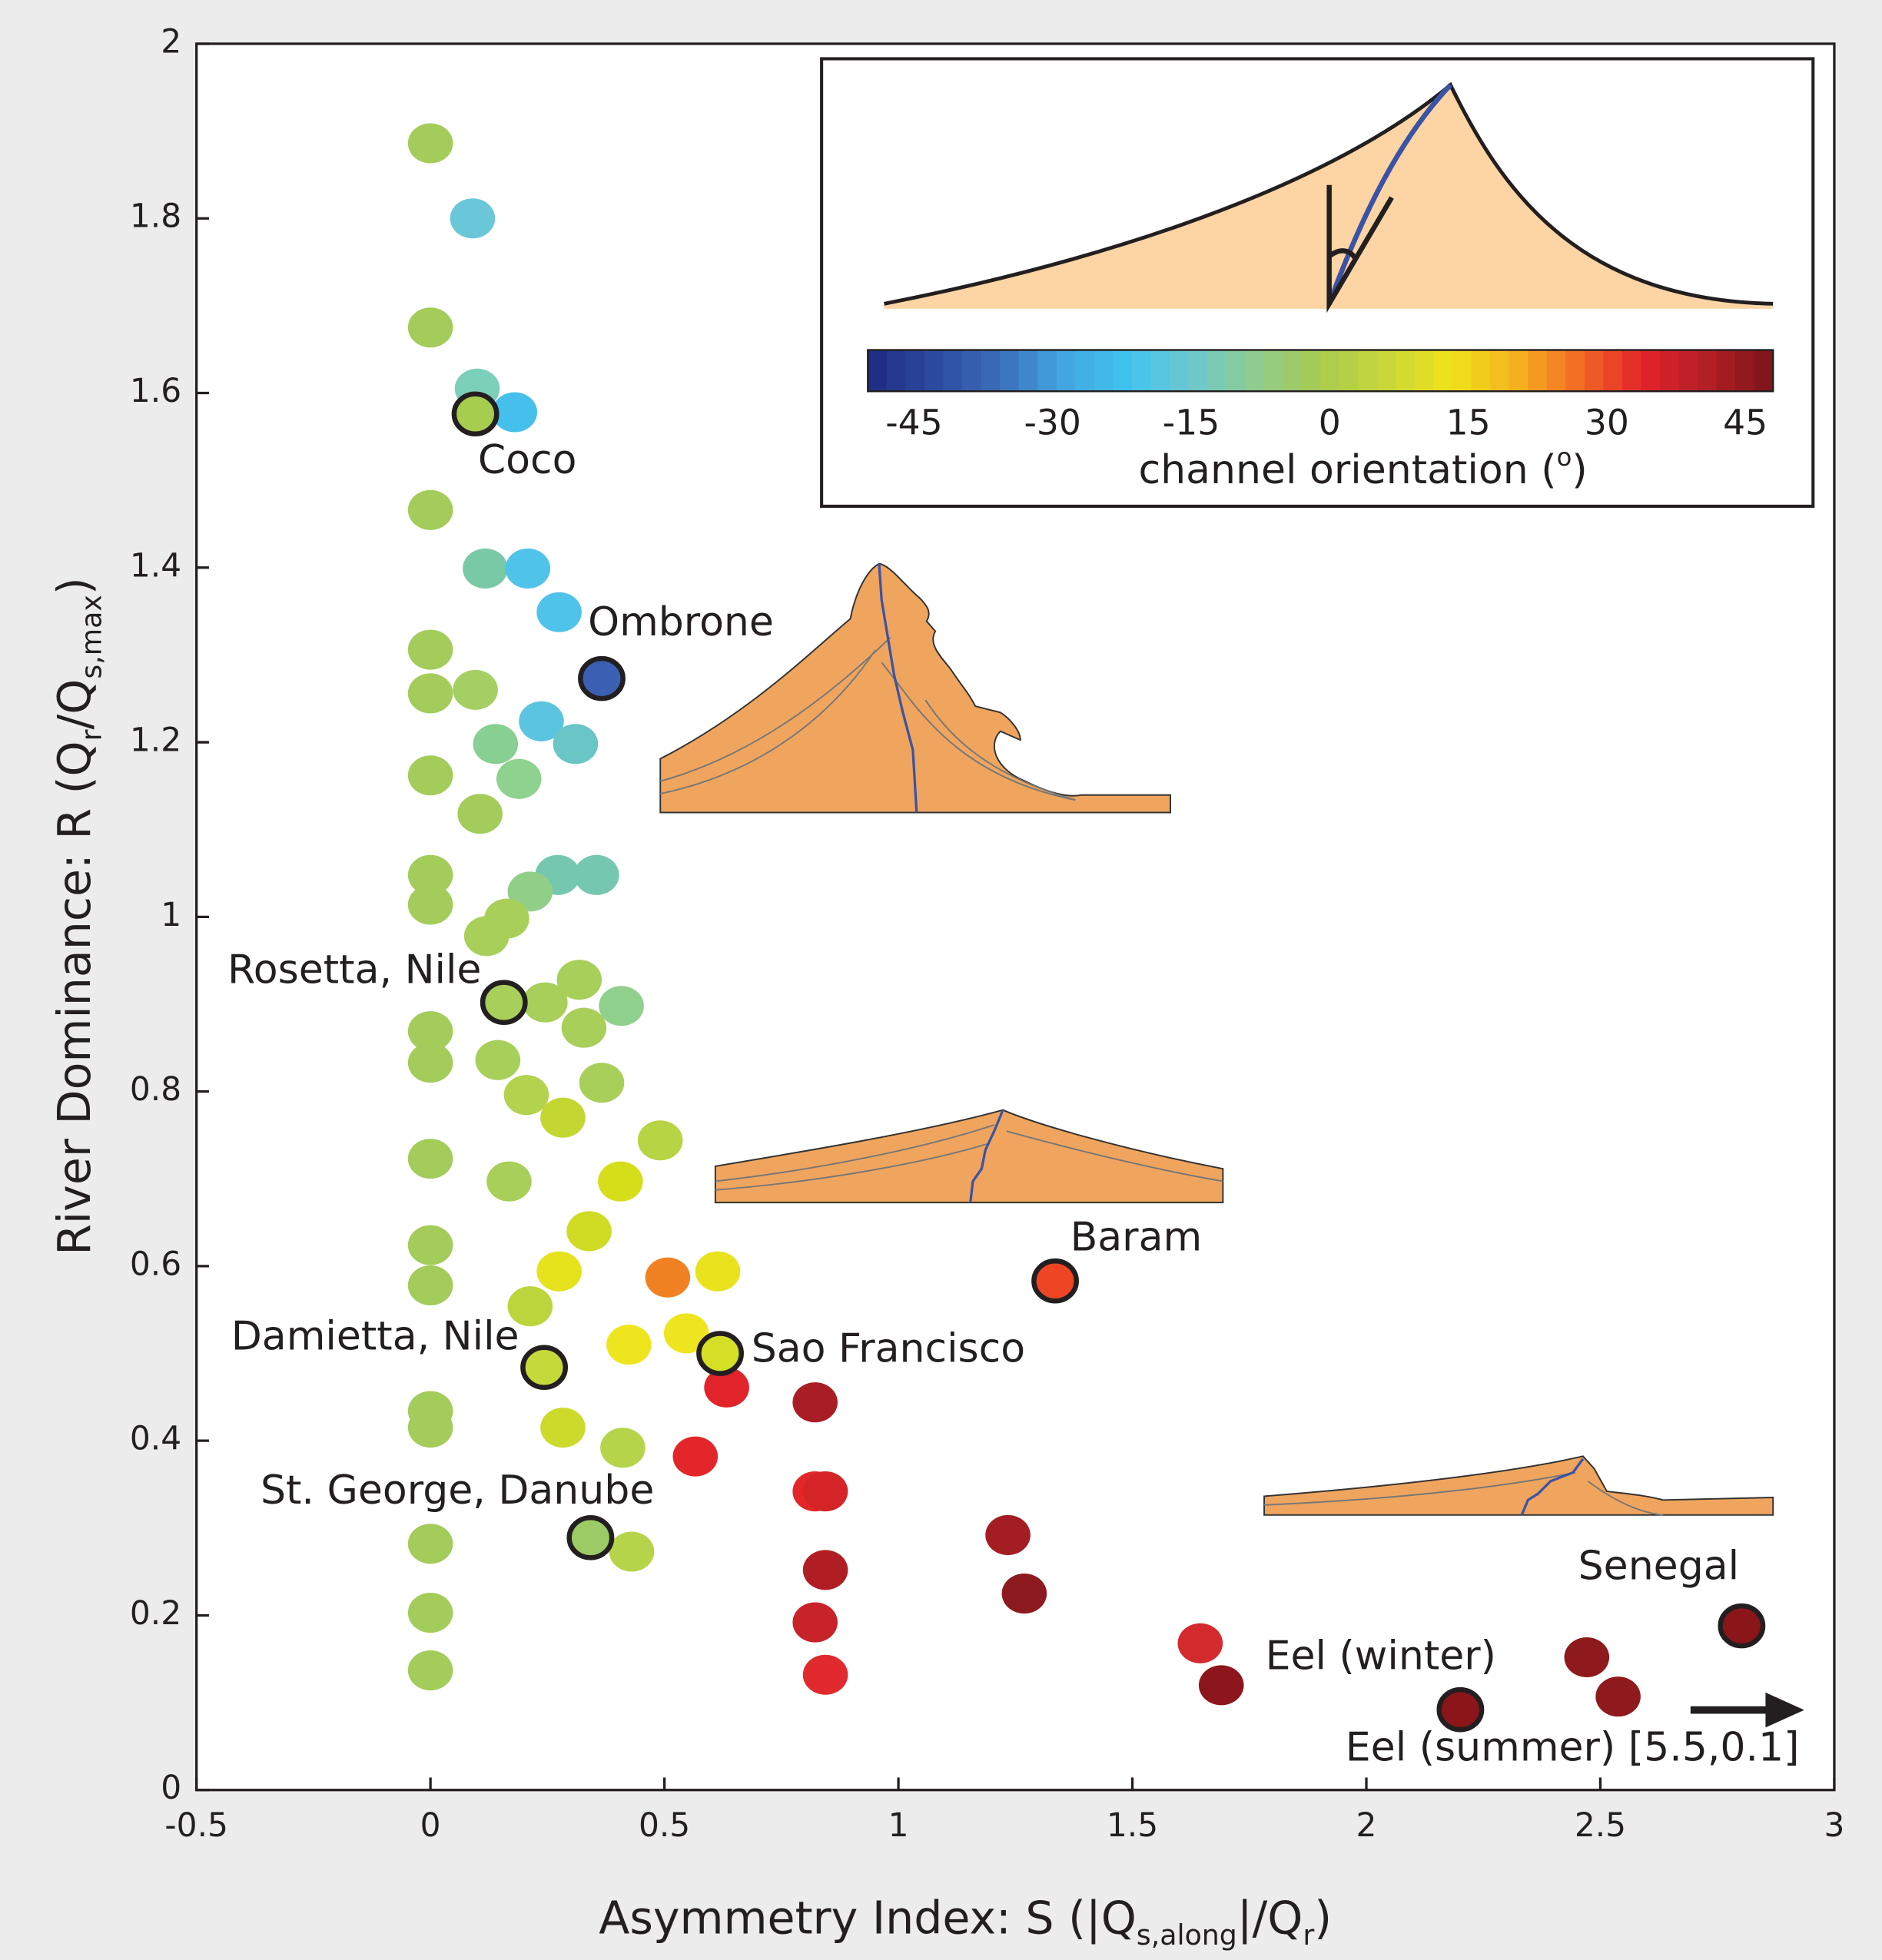 The image size is (1882, 1960). I want to click on inset, so click(1317, 282).